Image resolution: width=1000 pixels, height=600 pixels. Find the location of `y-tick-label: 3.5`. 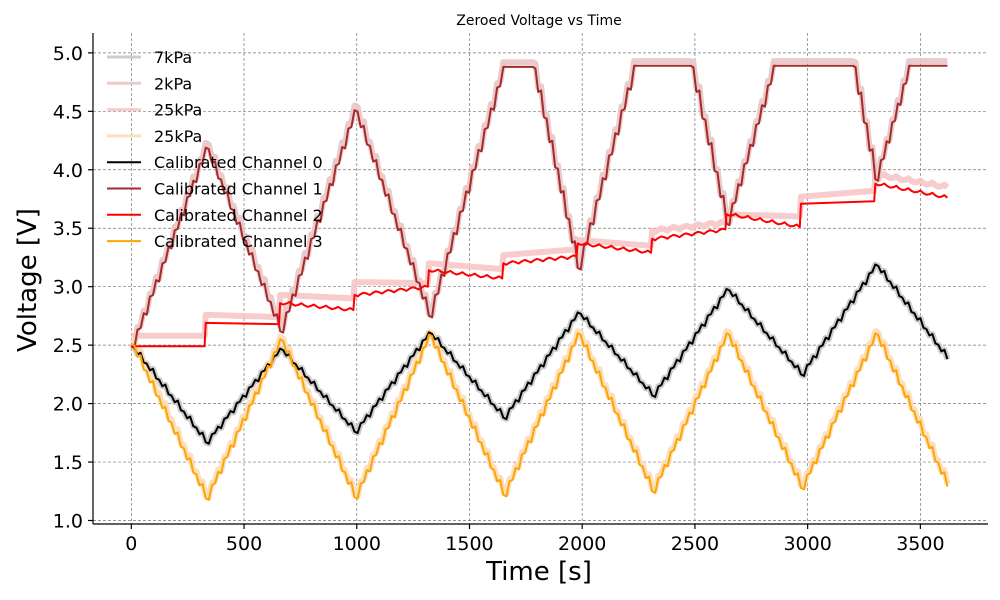

y-tick-label: 3.5 is located at coordinates (68, 229).